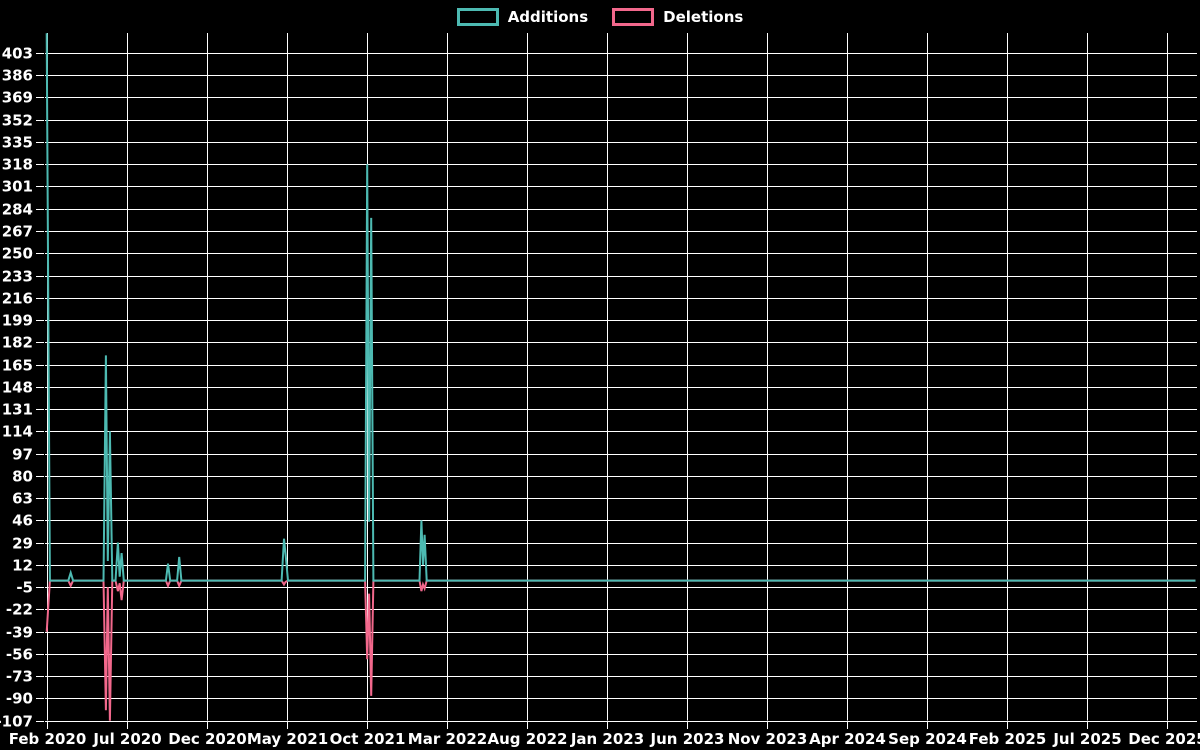 The width and height of the screenshot is (1200, 750). What do you see at coordinates (927, 739) in the screenshot?
I see `x-tick-label: Sep 2024` at bounding box center [927, 739].